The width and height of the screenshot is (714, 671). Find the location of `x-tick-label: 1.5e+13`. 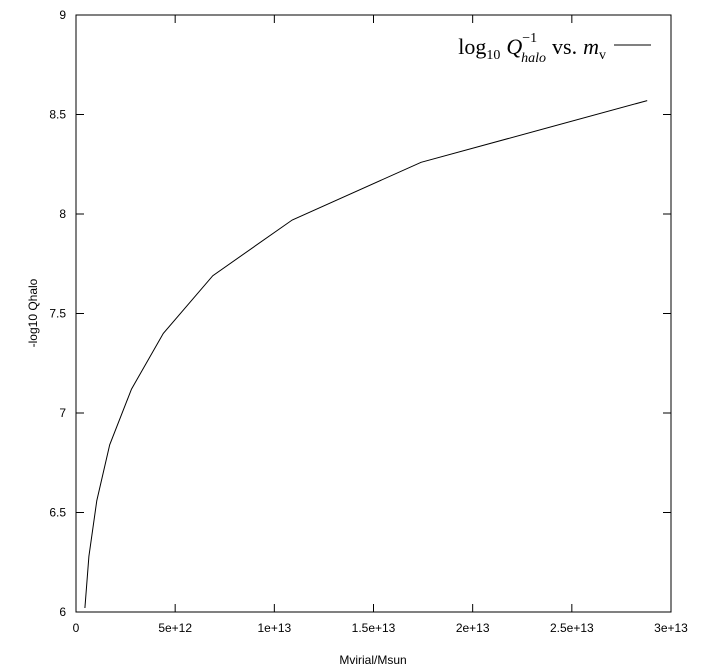

x-tick-label: 1.5e+13 is located at coordinates (374, 628).